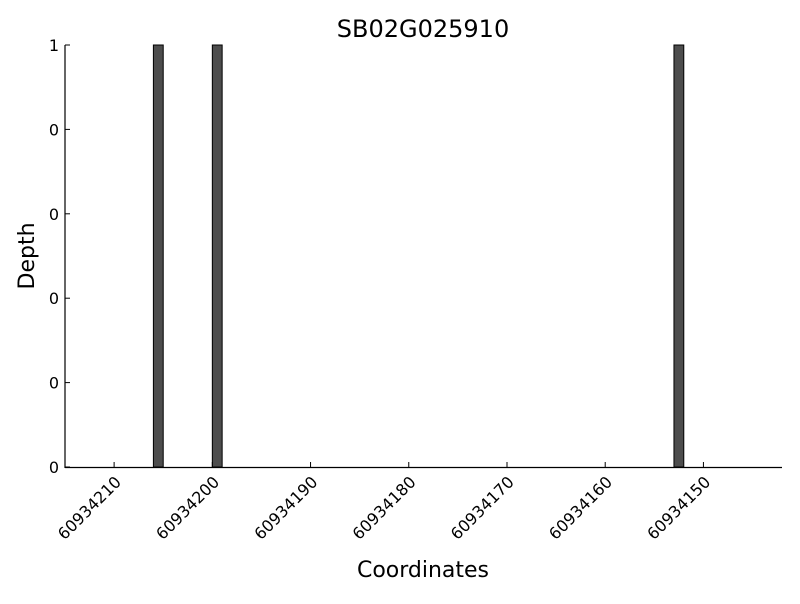  Describe the element at coordinates (89, 507) in the screenshot. I see `x-tick-label: 60934210` at that location.